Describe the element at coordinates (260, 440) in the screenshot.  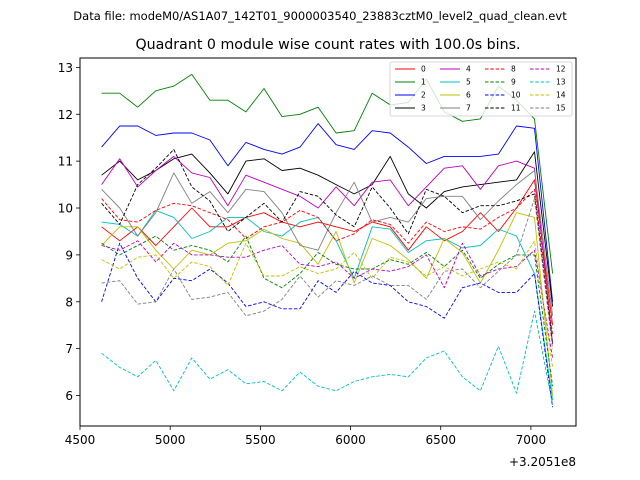
I see `x-tick-label: 5500` at that location.